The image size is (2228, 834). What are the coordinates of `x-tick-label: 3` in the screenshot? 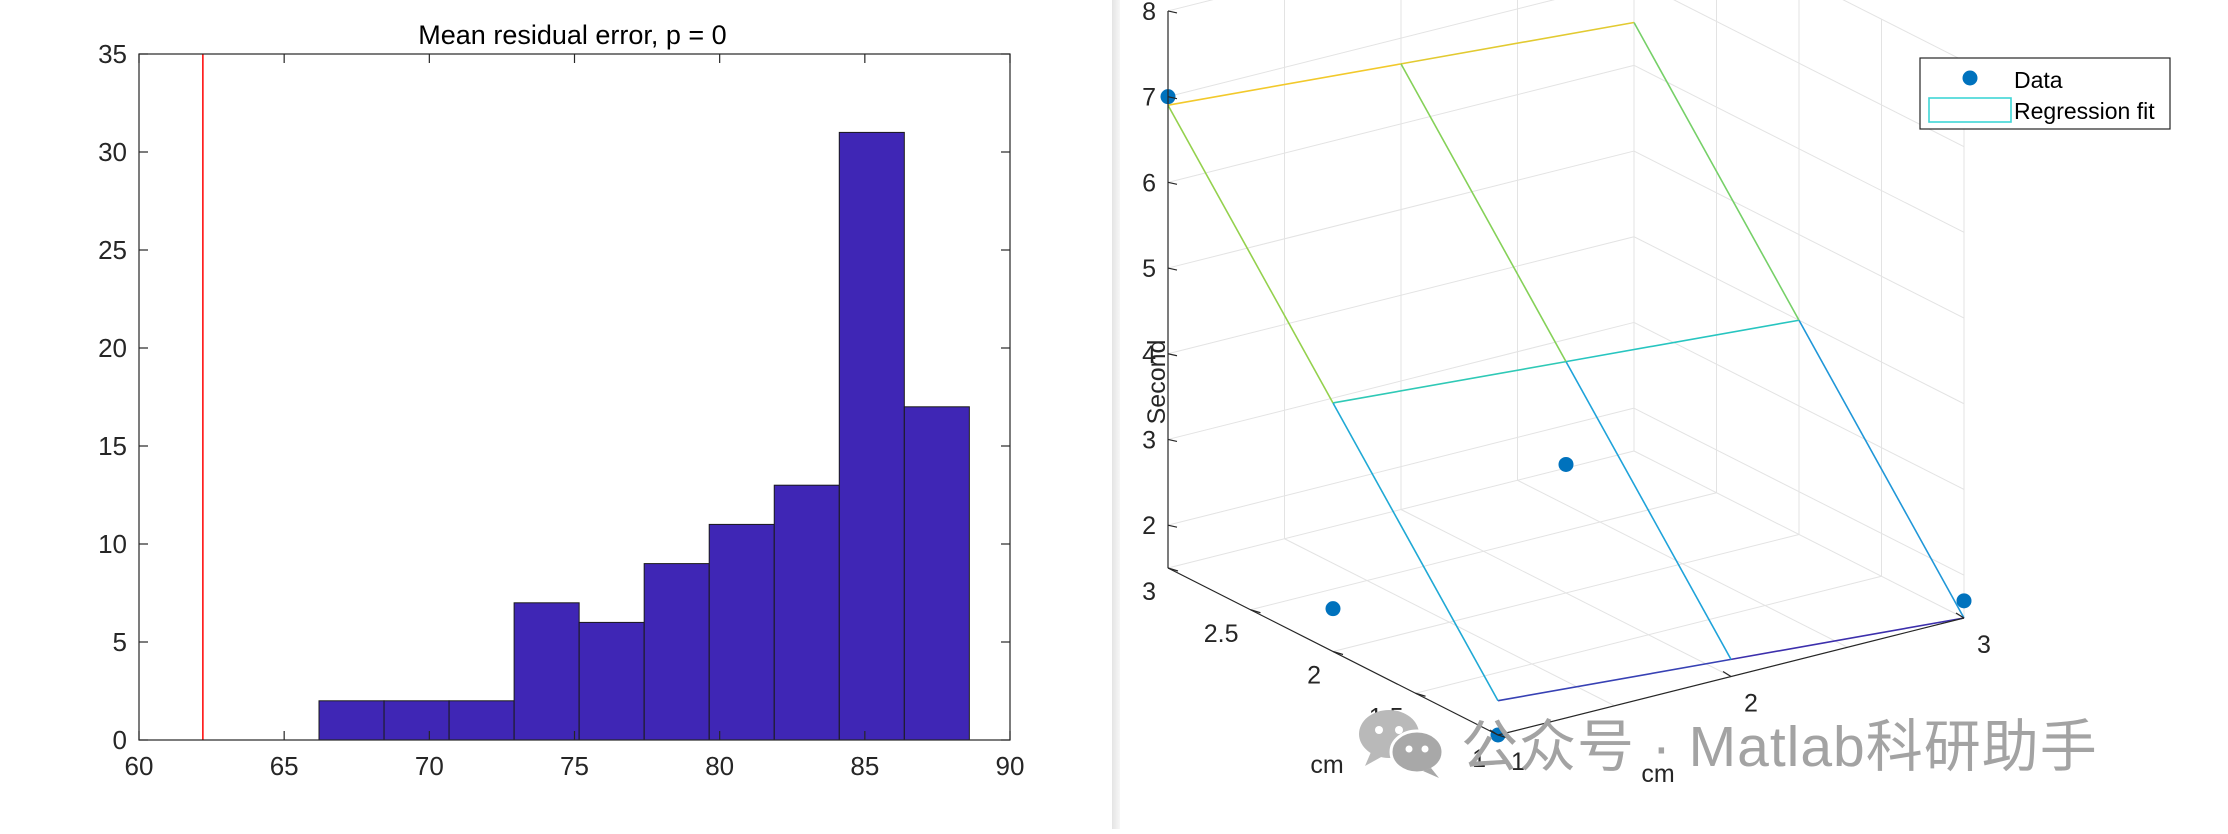 It's located at (1984, 645).